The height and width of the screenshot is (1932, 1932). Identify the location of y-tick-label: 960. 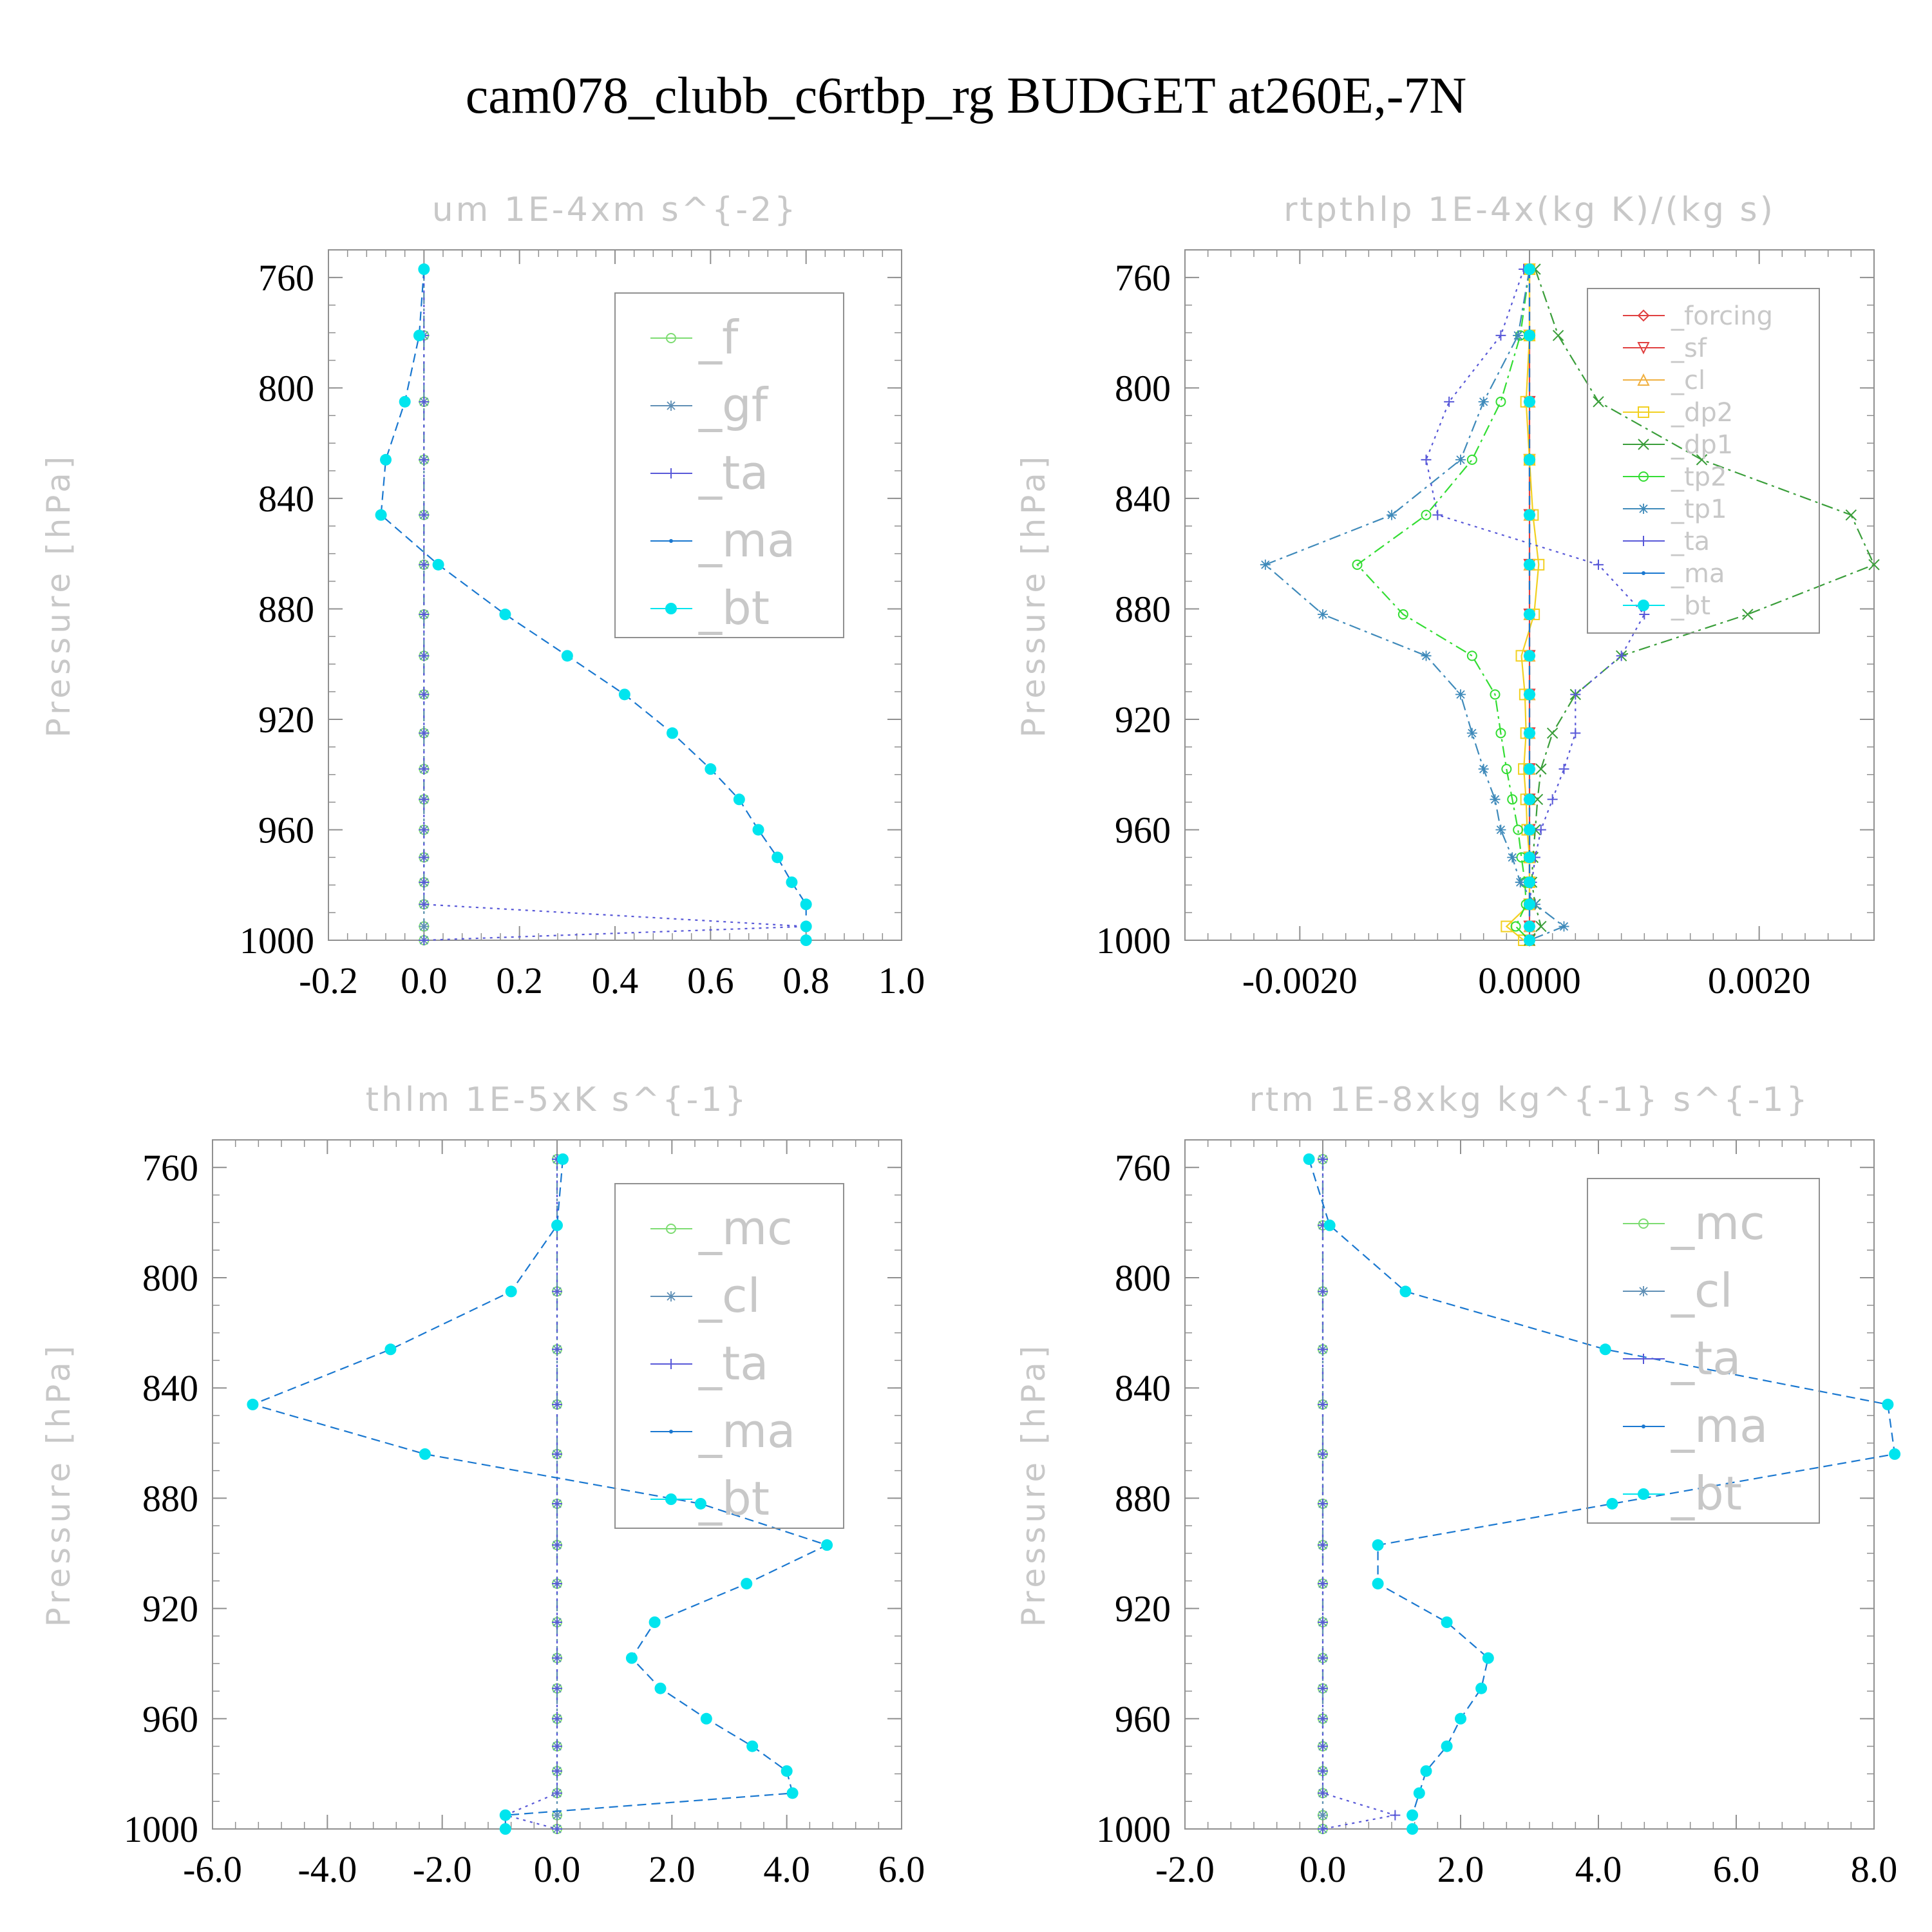
(1143, 830).